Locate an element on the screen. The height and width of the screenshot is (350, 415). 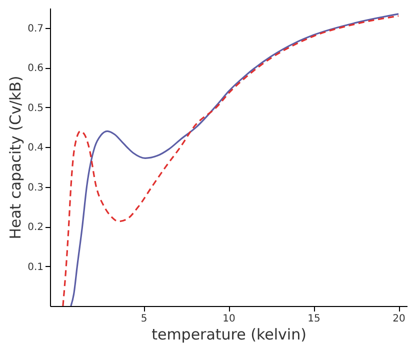
y-tick-label: 0.2 is located at coordinates (36, 228).